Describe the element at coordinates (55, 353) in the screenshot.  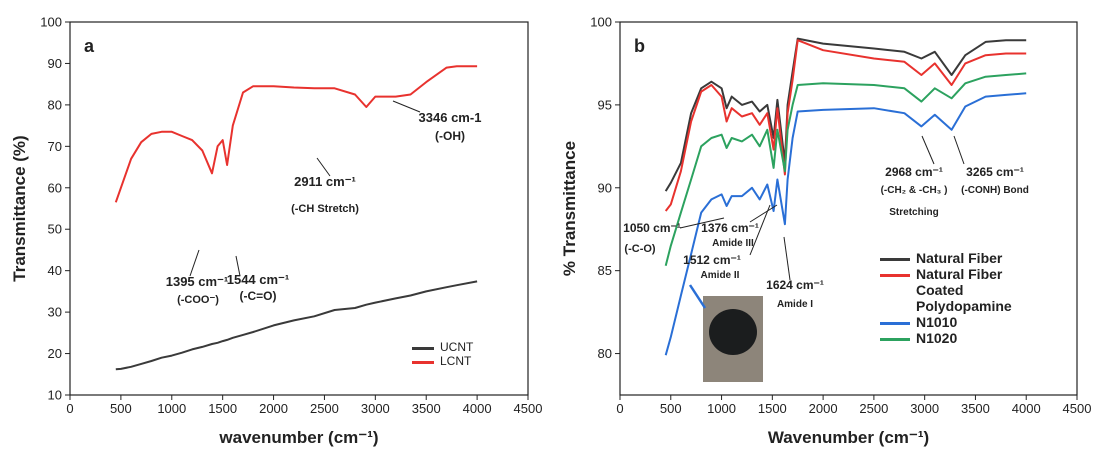
I see `y-tick-label: 20` at that location.